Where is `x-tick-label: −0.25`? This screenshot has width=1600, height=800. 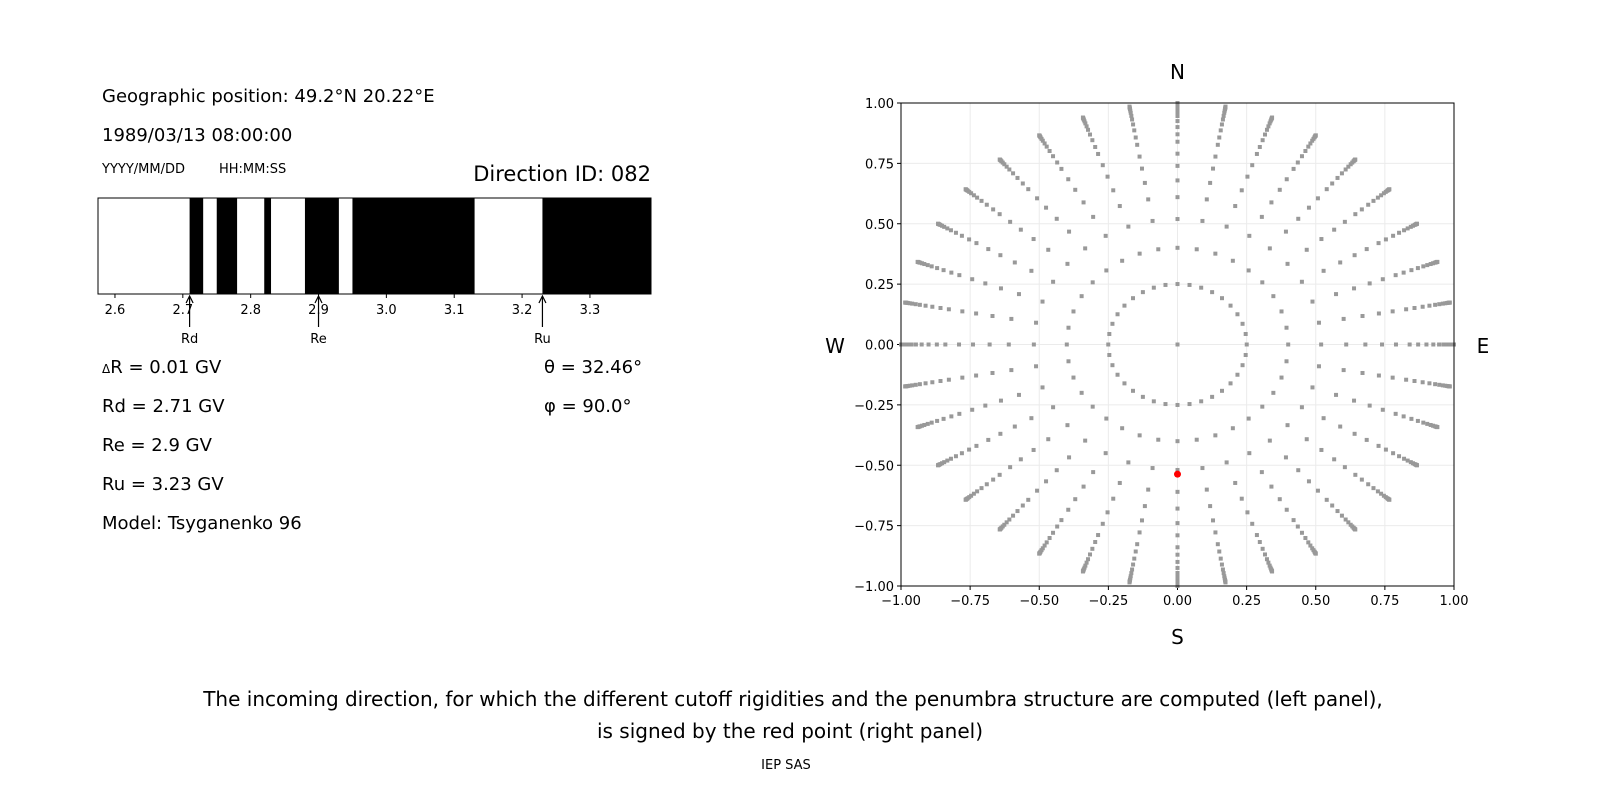 x-tick-label: −0.25 is located at coordinates (1108, 601).